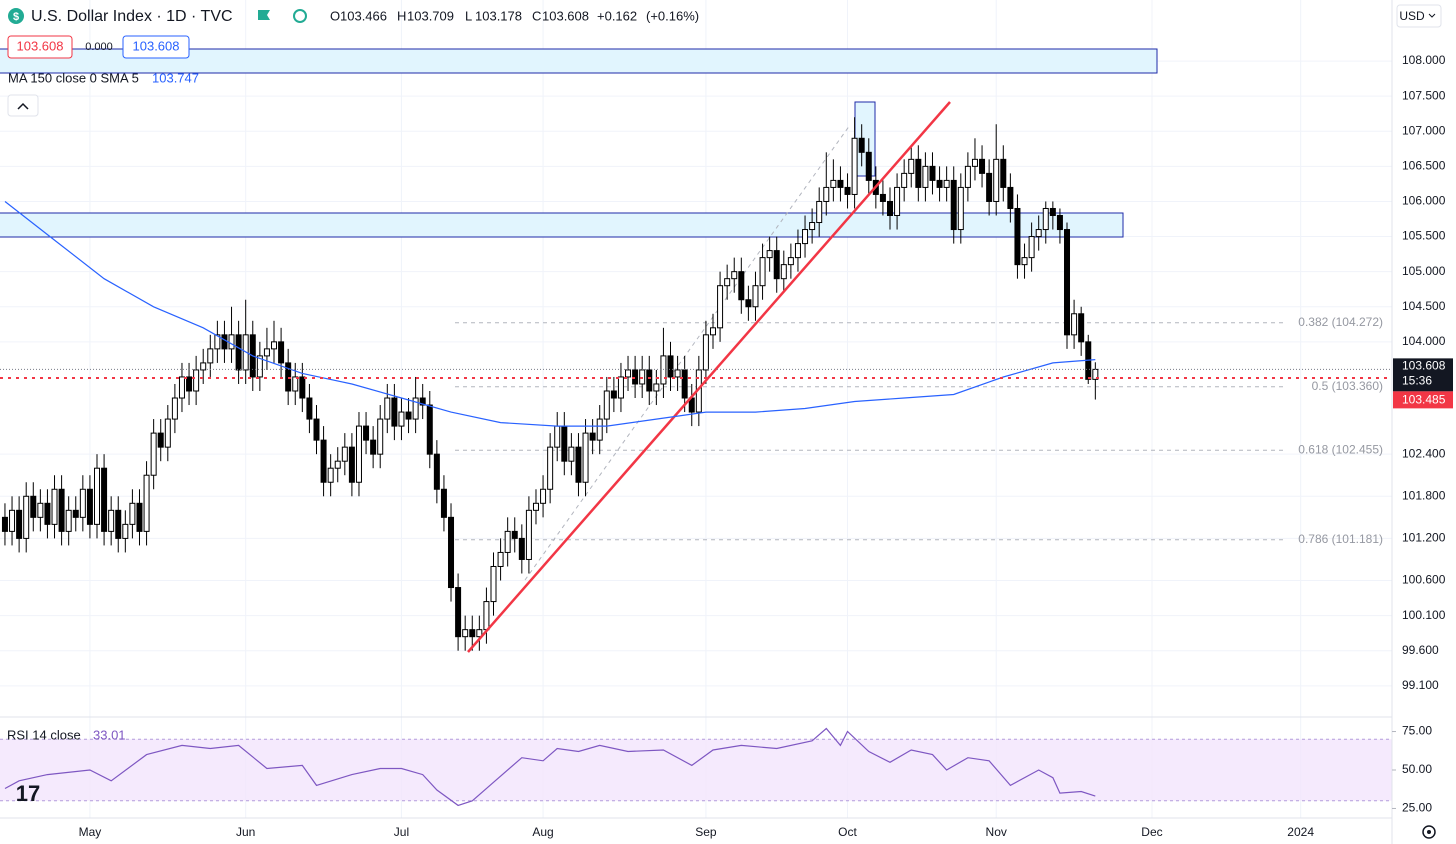  Describe the element at coordinates (430, 15) in the screenshot. I see `ohlc-value: 103.709` at that location.